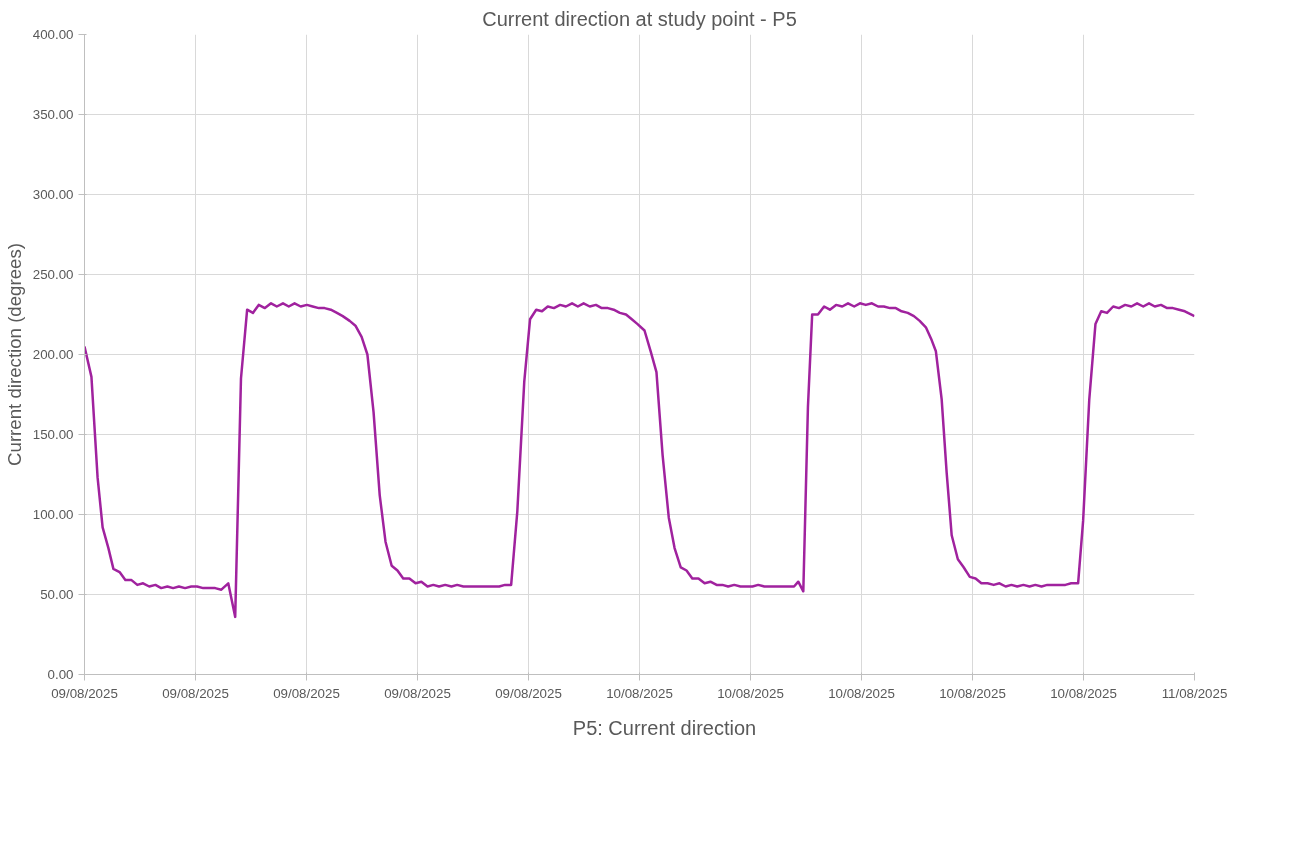 The height and width of the screenshot is (842, 1291). Describe the element at coordinates (53, 354) in the screenshot. I see `y-tick-label: 200.00` at that location.